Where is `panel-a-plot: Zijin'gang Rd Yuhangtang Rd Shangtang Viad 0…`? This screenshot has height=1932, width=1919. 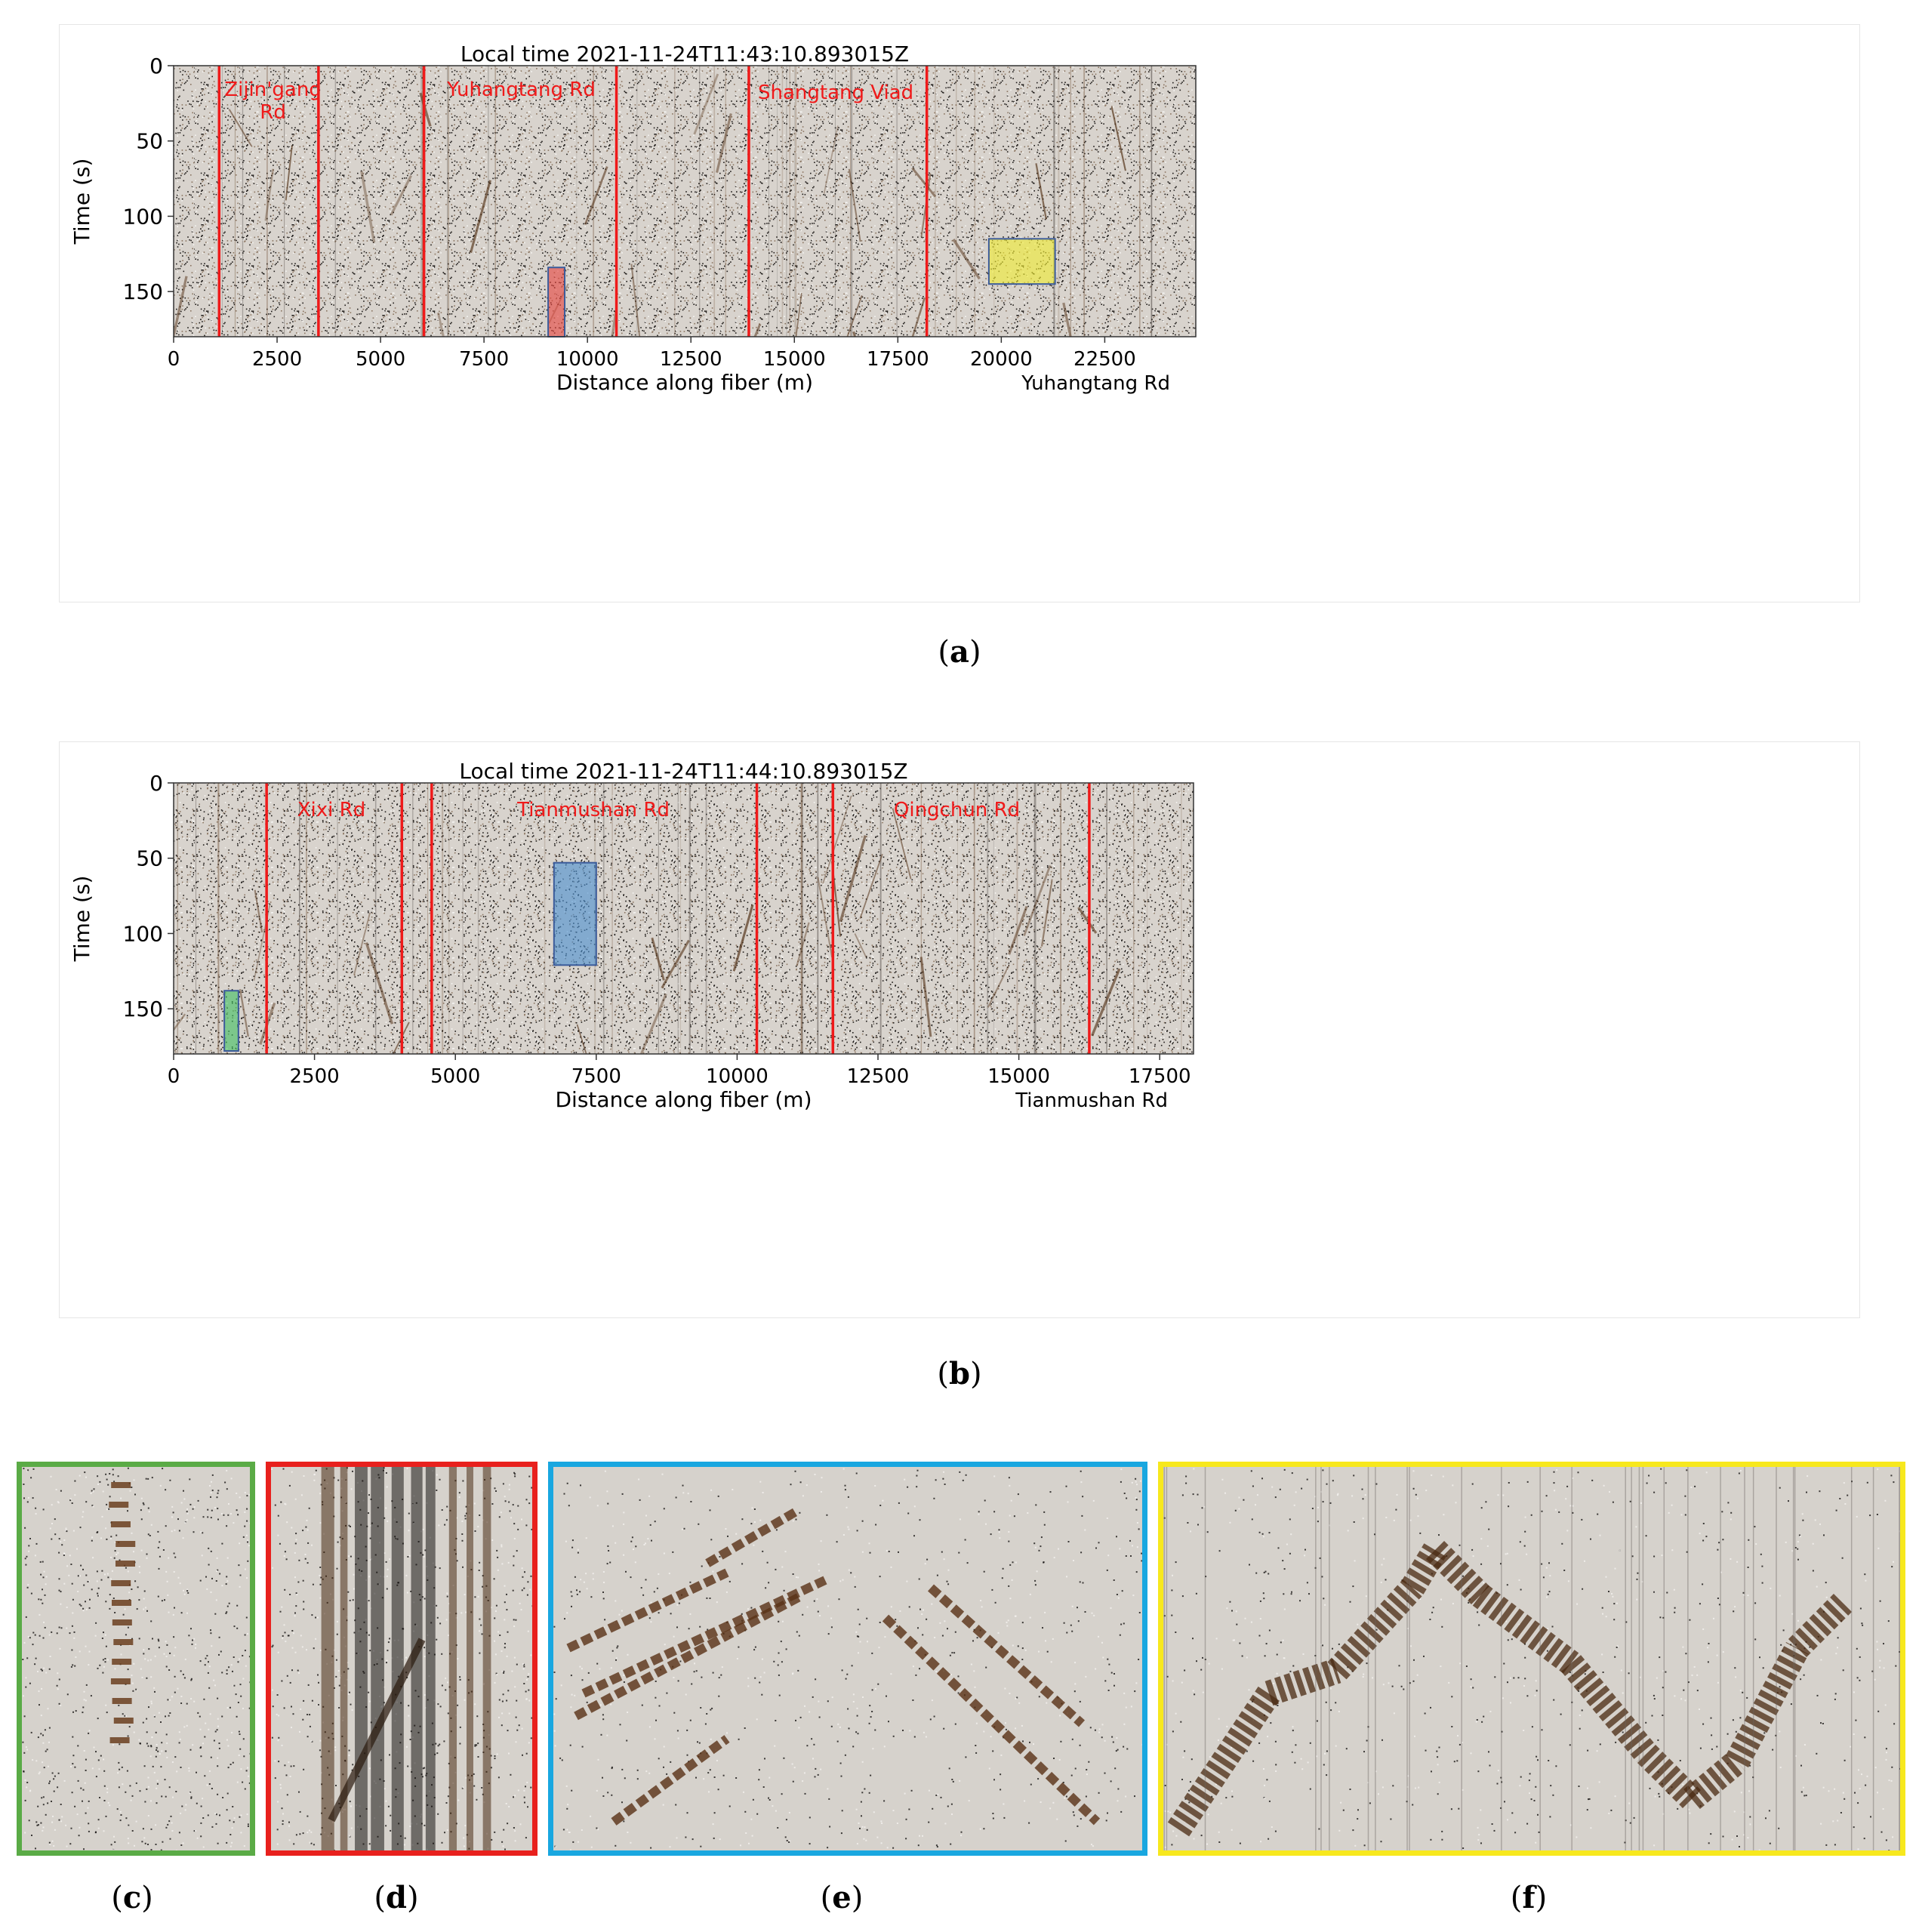 panel-a-plot: Zijin'gang Rd Yuhangtang Rd Shangtang Viad 0… is located at coordinates (633, 218).